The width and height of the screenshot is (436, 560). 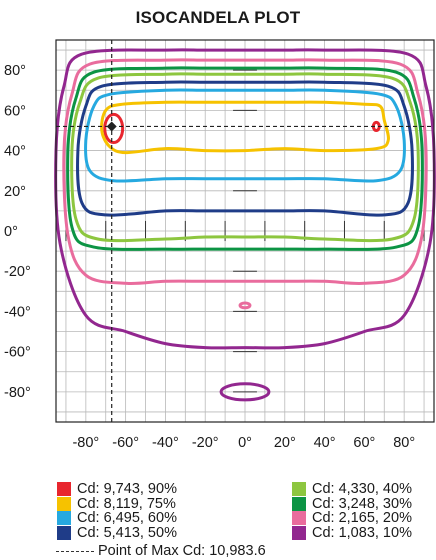 I want to click on chart-title: ISOCANDELA PLOT, so click(x=218, y=17).